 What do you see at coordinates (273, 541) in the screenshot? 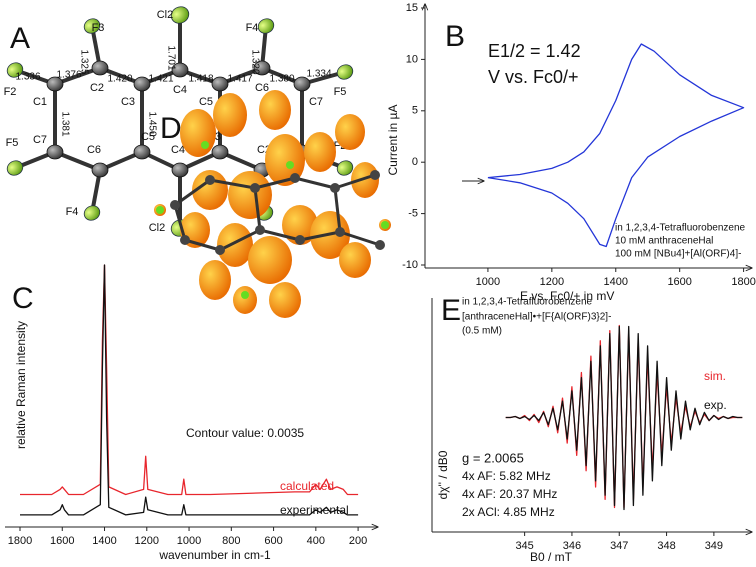
I see `x-tick-label: 600` at bounding box center [273, 541].